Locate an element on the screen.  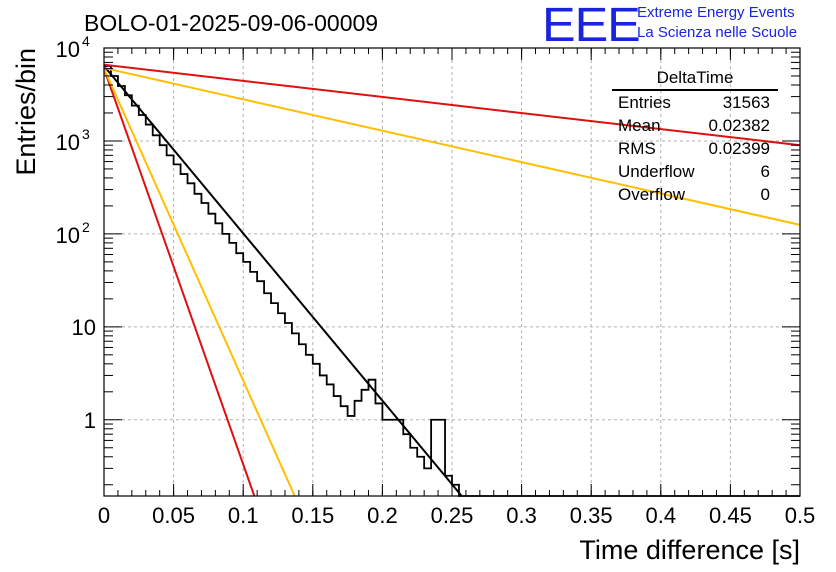
y-tick-label: 1 is located at coordinates (90, 420).